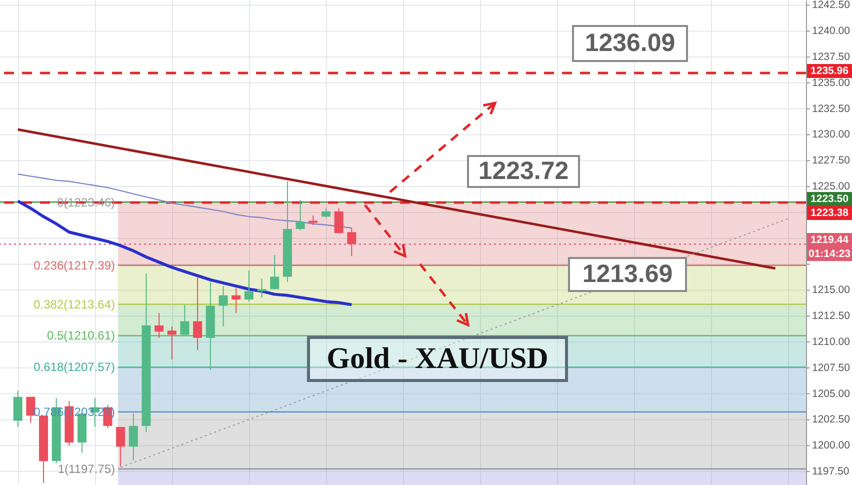  I want to click on annotation: 1213.69, so click(627, 274).